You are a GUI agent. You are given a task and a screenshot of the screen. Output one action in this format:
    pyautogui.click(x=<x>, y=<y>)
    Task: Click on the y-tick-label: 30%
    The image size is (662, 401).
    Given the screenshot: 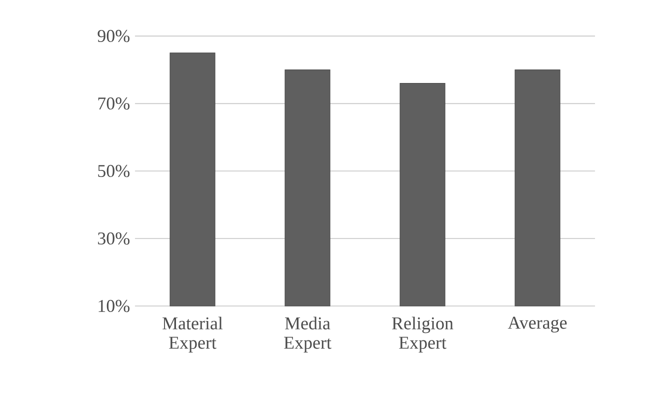 What is the action you would take?
    pyautogui.click(x=114, y=238)
    